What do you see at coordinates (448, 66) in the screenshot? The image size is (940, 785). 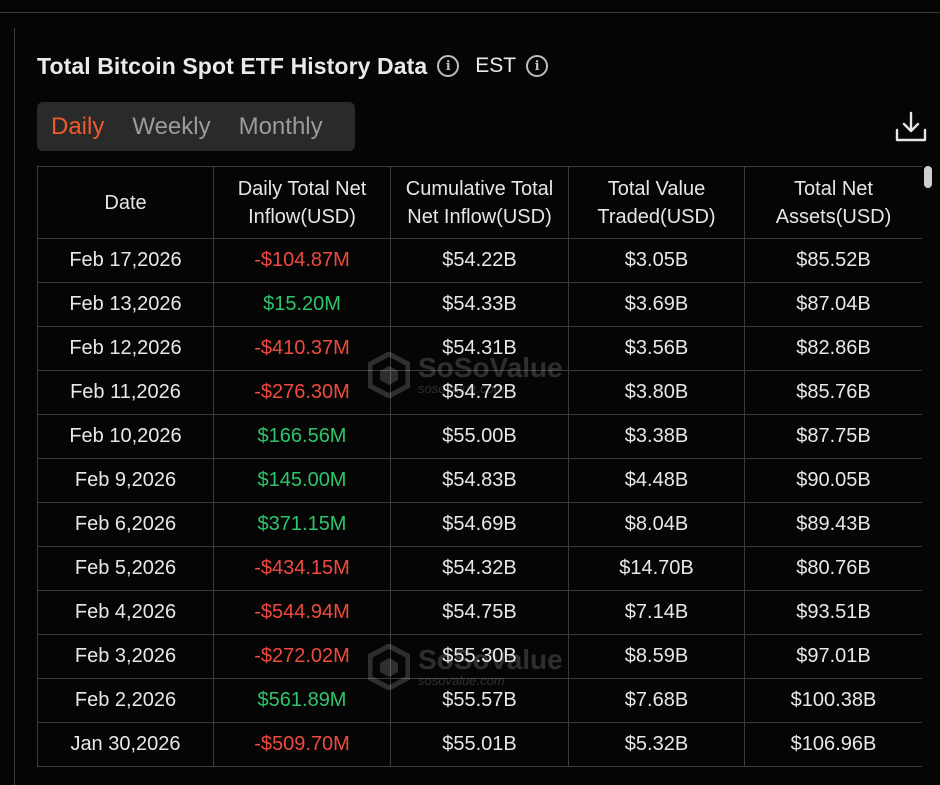 I see `info-icon: i` at bounding box center [448, 66].